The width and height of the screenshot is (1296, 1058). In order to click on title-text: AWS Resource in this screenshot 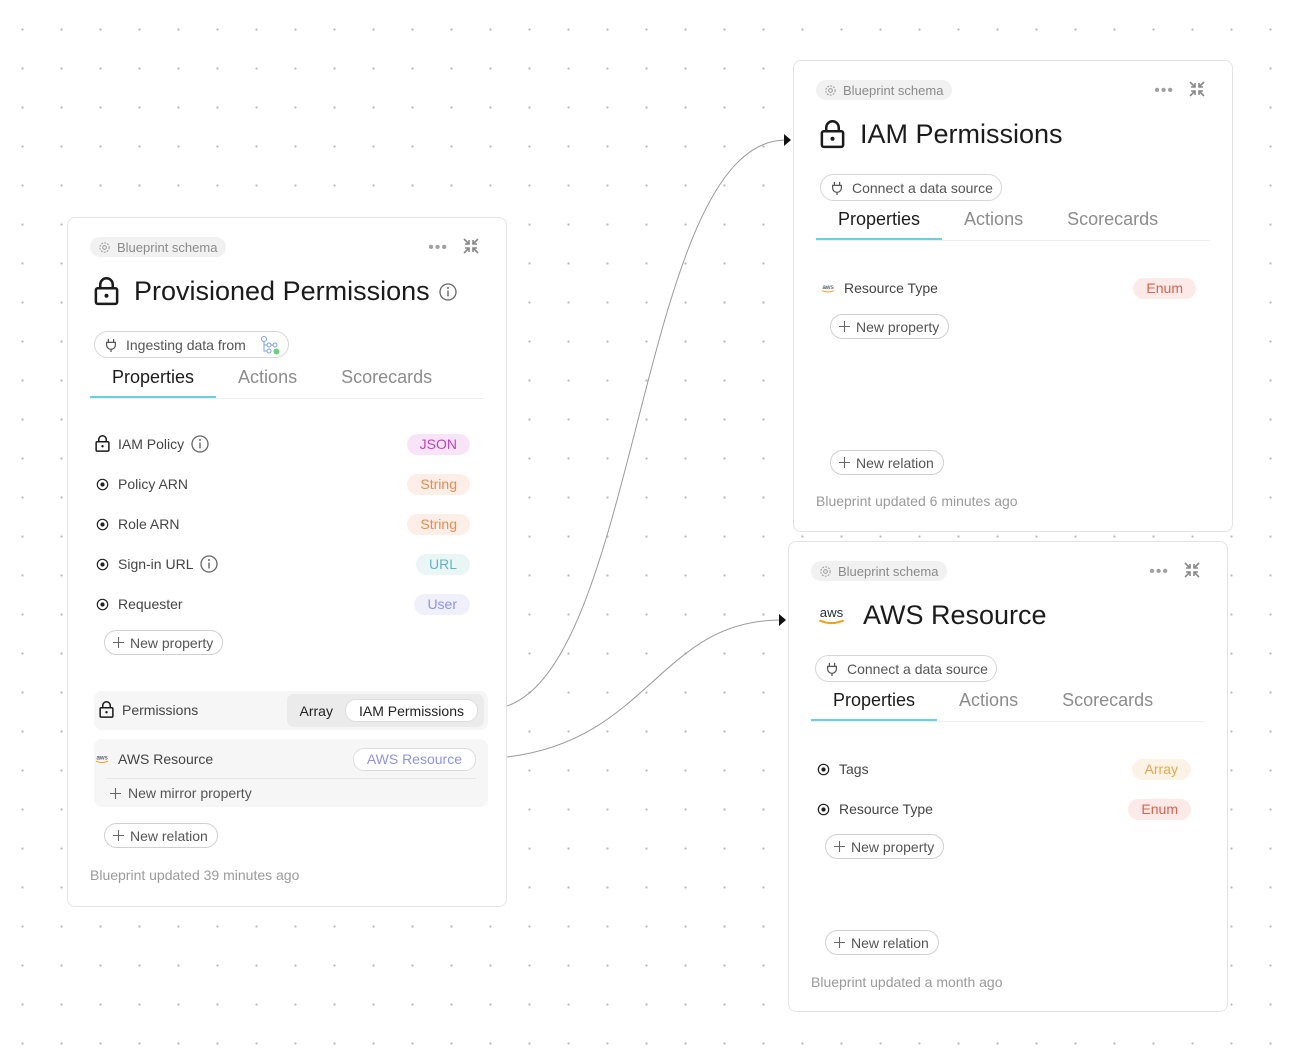, I will do `click(955, 615)`.